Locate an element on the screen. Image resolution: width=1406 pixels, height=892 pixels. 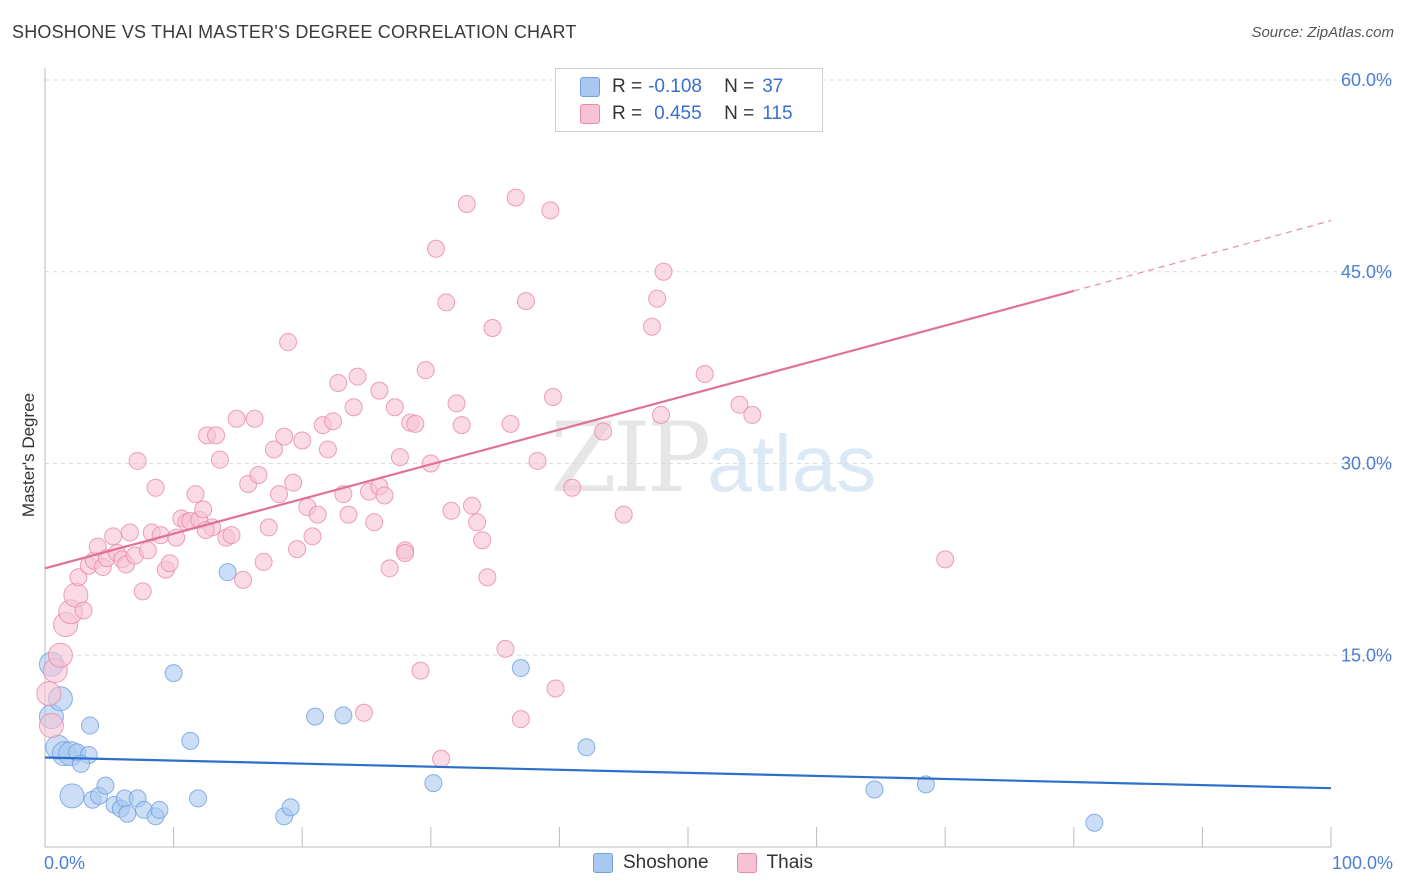
series-label-shoshone: Shoshone is located at coordinates (665, 862).